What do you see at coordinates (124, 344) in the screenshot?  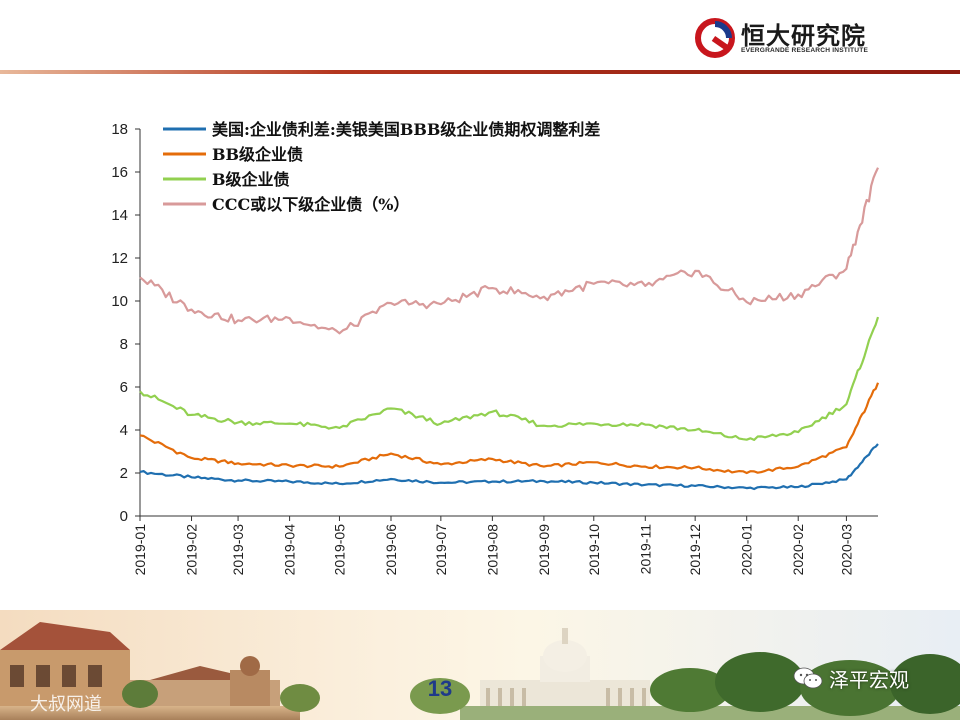 I see `y-tick-label: 8` at bounding box center [124, 344].